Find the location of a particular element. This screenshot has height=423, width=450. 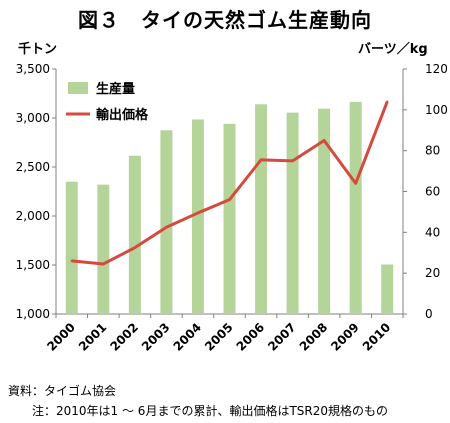

price-point-2005 is located at coordinates (229, 199).